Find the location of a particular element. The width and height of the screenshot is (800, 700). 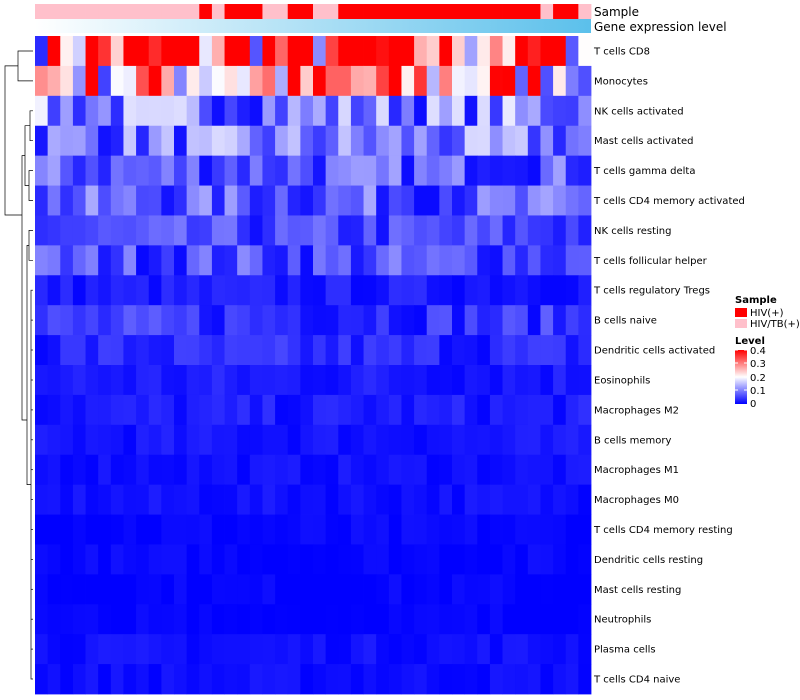

sample-annotation-track is located at coordinates (313, 11).